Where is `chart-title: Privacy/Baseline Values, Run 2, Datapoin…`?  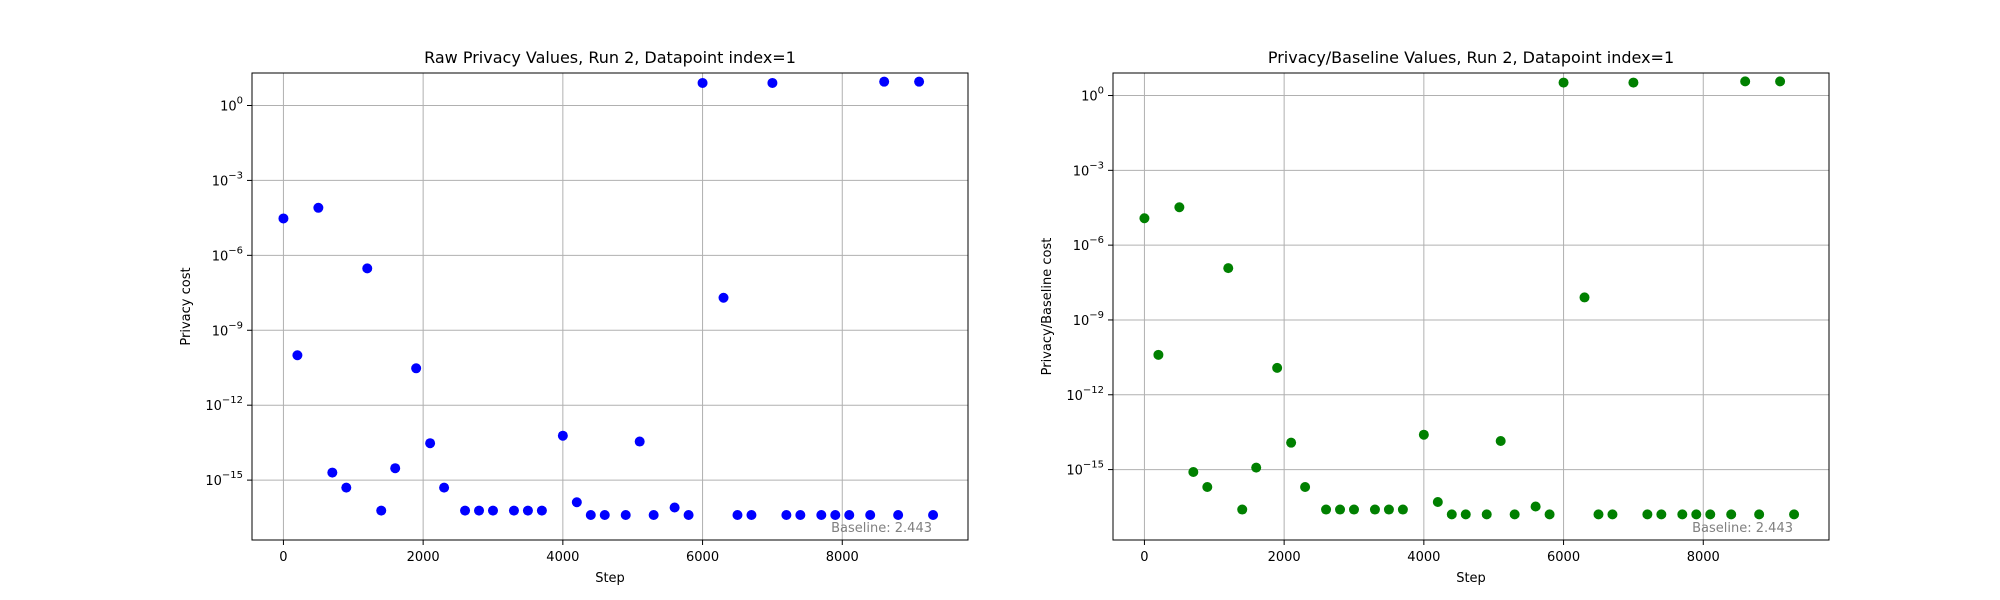 chart-title: Privacy/Baseline Values, Run 2, Datapoin… is located at coordinates (1471, 57).